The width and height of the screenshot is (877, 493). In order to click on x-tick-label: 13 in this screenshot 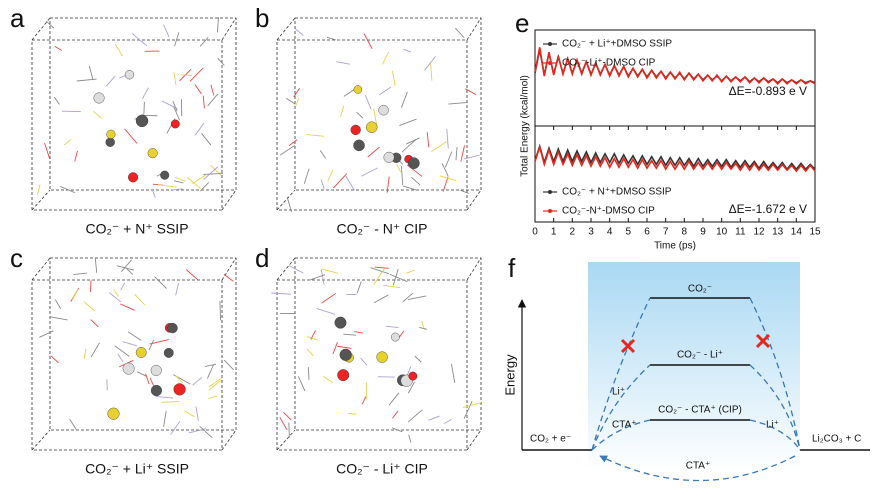, I will do `click(778, 232)`.